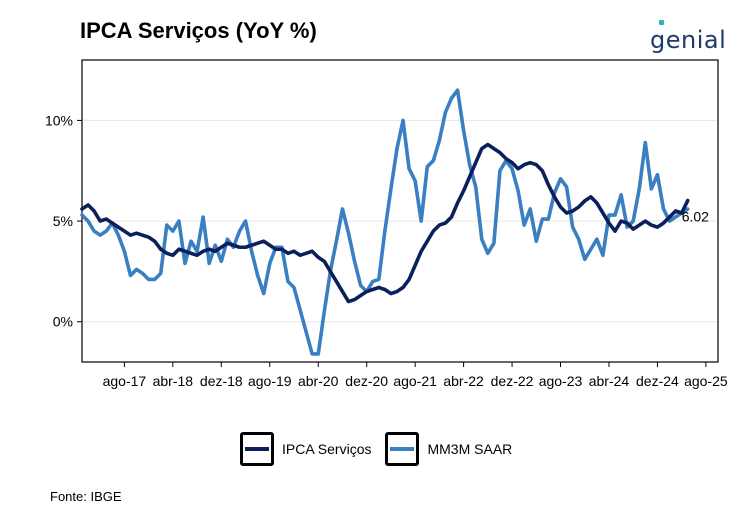 This screenshot has width=744, height=531. Describe the element at coordinates (695, 217) in the screenshot. I see `end-value-label: 6.02` at that location.